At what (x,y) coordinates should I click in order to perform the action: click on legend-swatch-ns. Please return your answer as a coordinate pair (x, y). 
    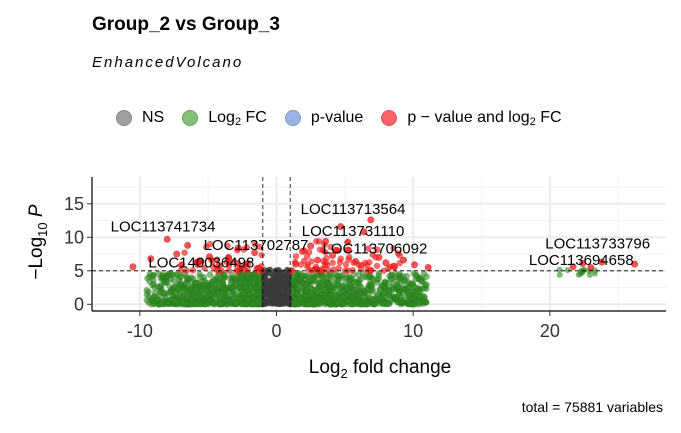
    Looking at the image, I should click on (124, 118).